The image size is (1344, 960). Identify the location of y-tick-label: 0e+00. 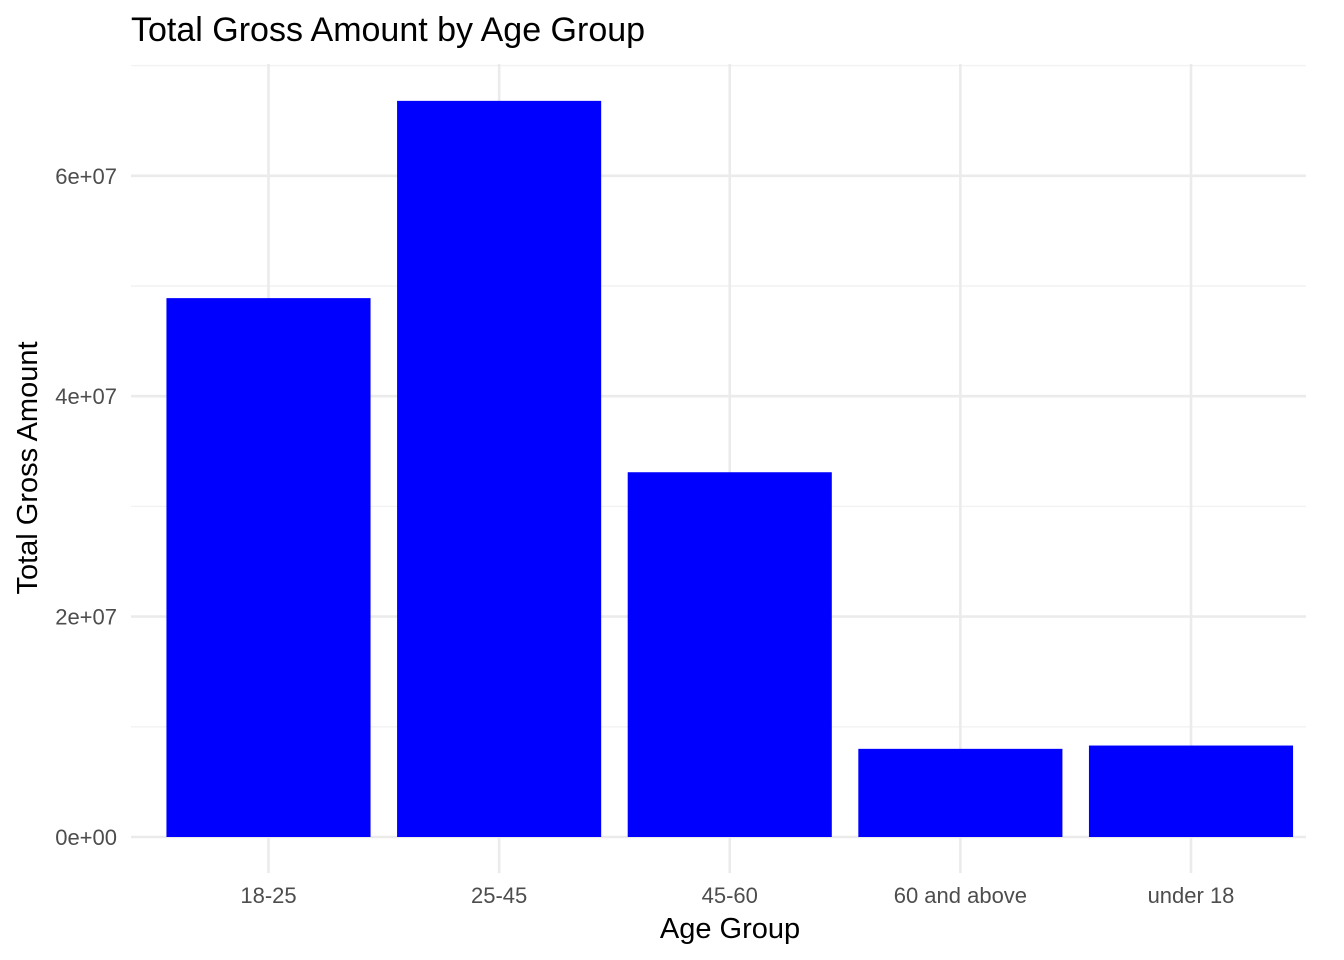
(86, 837).